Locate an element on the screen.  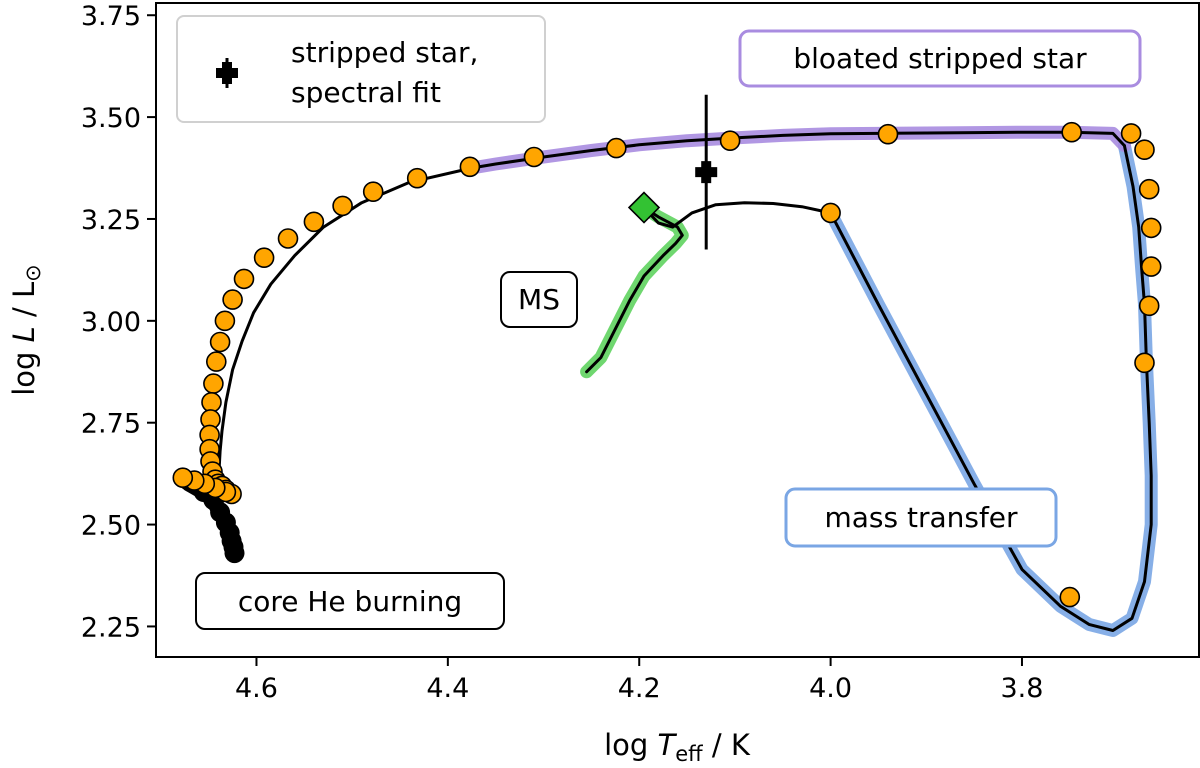
y-tick-label: 2.50 is located at coordinates (111, 526).